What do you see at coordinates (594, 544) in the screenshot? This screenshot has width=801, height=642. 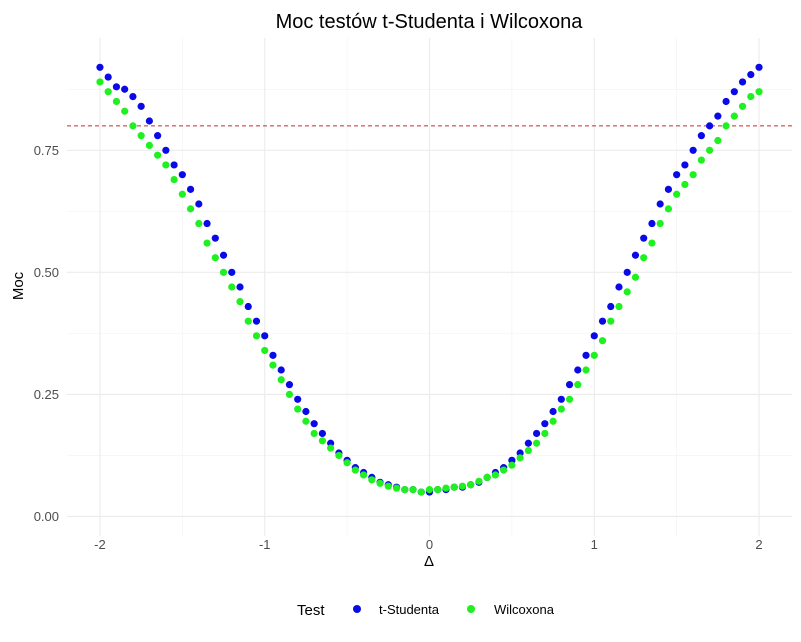 I see `x-tick-label: 1` at bounding box center [594, 544].